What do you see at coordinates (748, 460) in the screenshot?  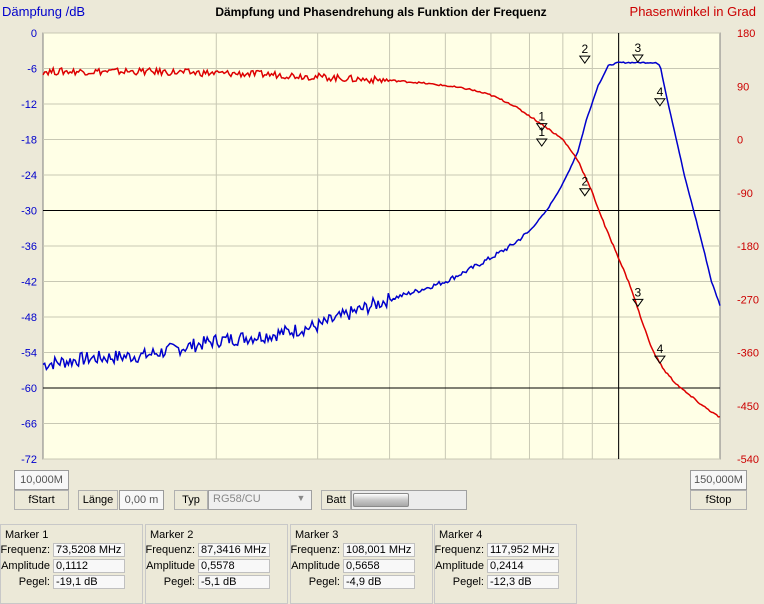 I see `right-tick-label: -540` at bounding box center [748, 460].